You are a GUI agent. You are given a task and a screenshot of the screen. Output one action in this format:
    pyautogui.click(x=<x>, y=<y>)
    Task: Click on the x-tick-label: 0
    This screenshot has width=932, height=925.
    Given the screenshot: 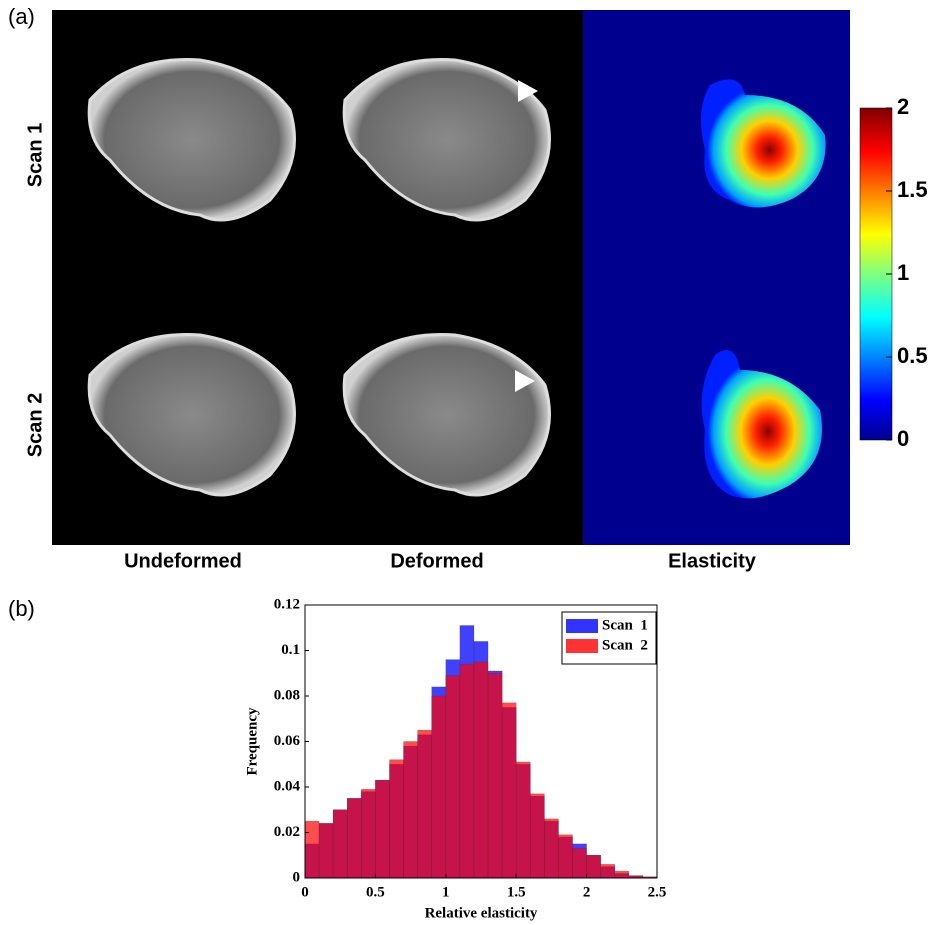 What is the action you would take?
    pyautogui.click(x=305, y=892)
    